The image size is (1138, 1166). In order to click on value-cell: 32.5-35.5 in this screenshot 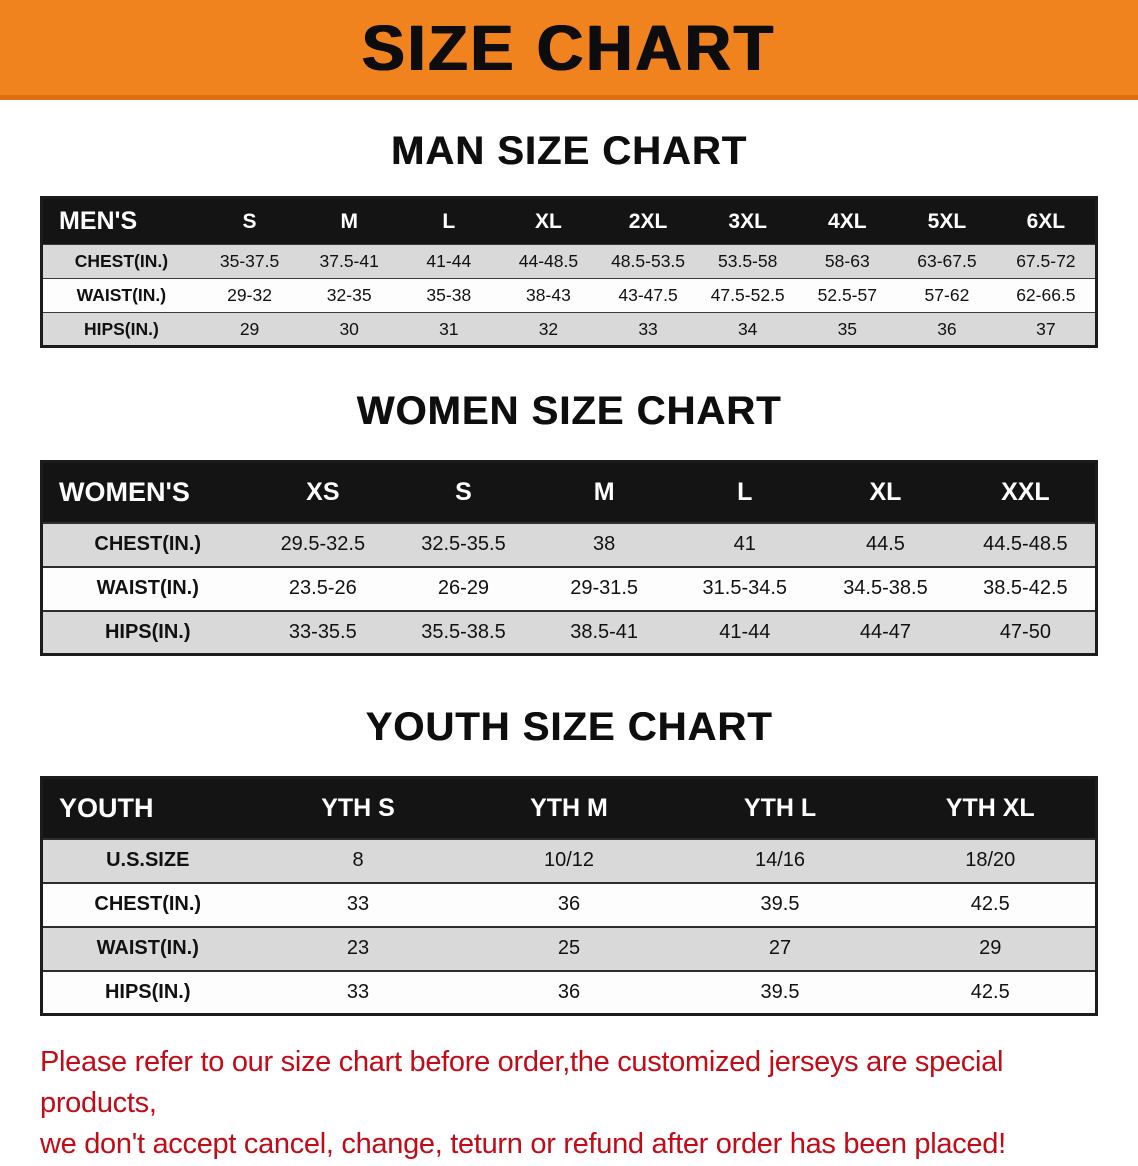, I will do `click(463, 544)`.